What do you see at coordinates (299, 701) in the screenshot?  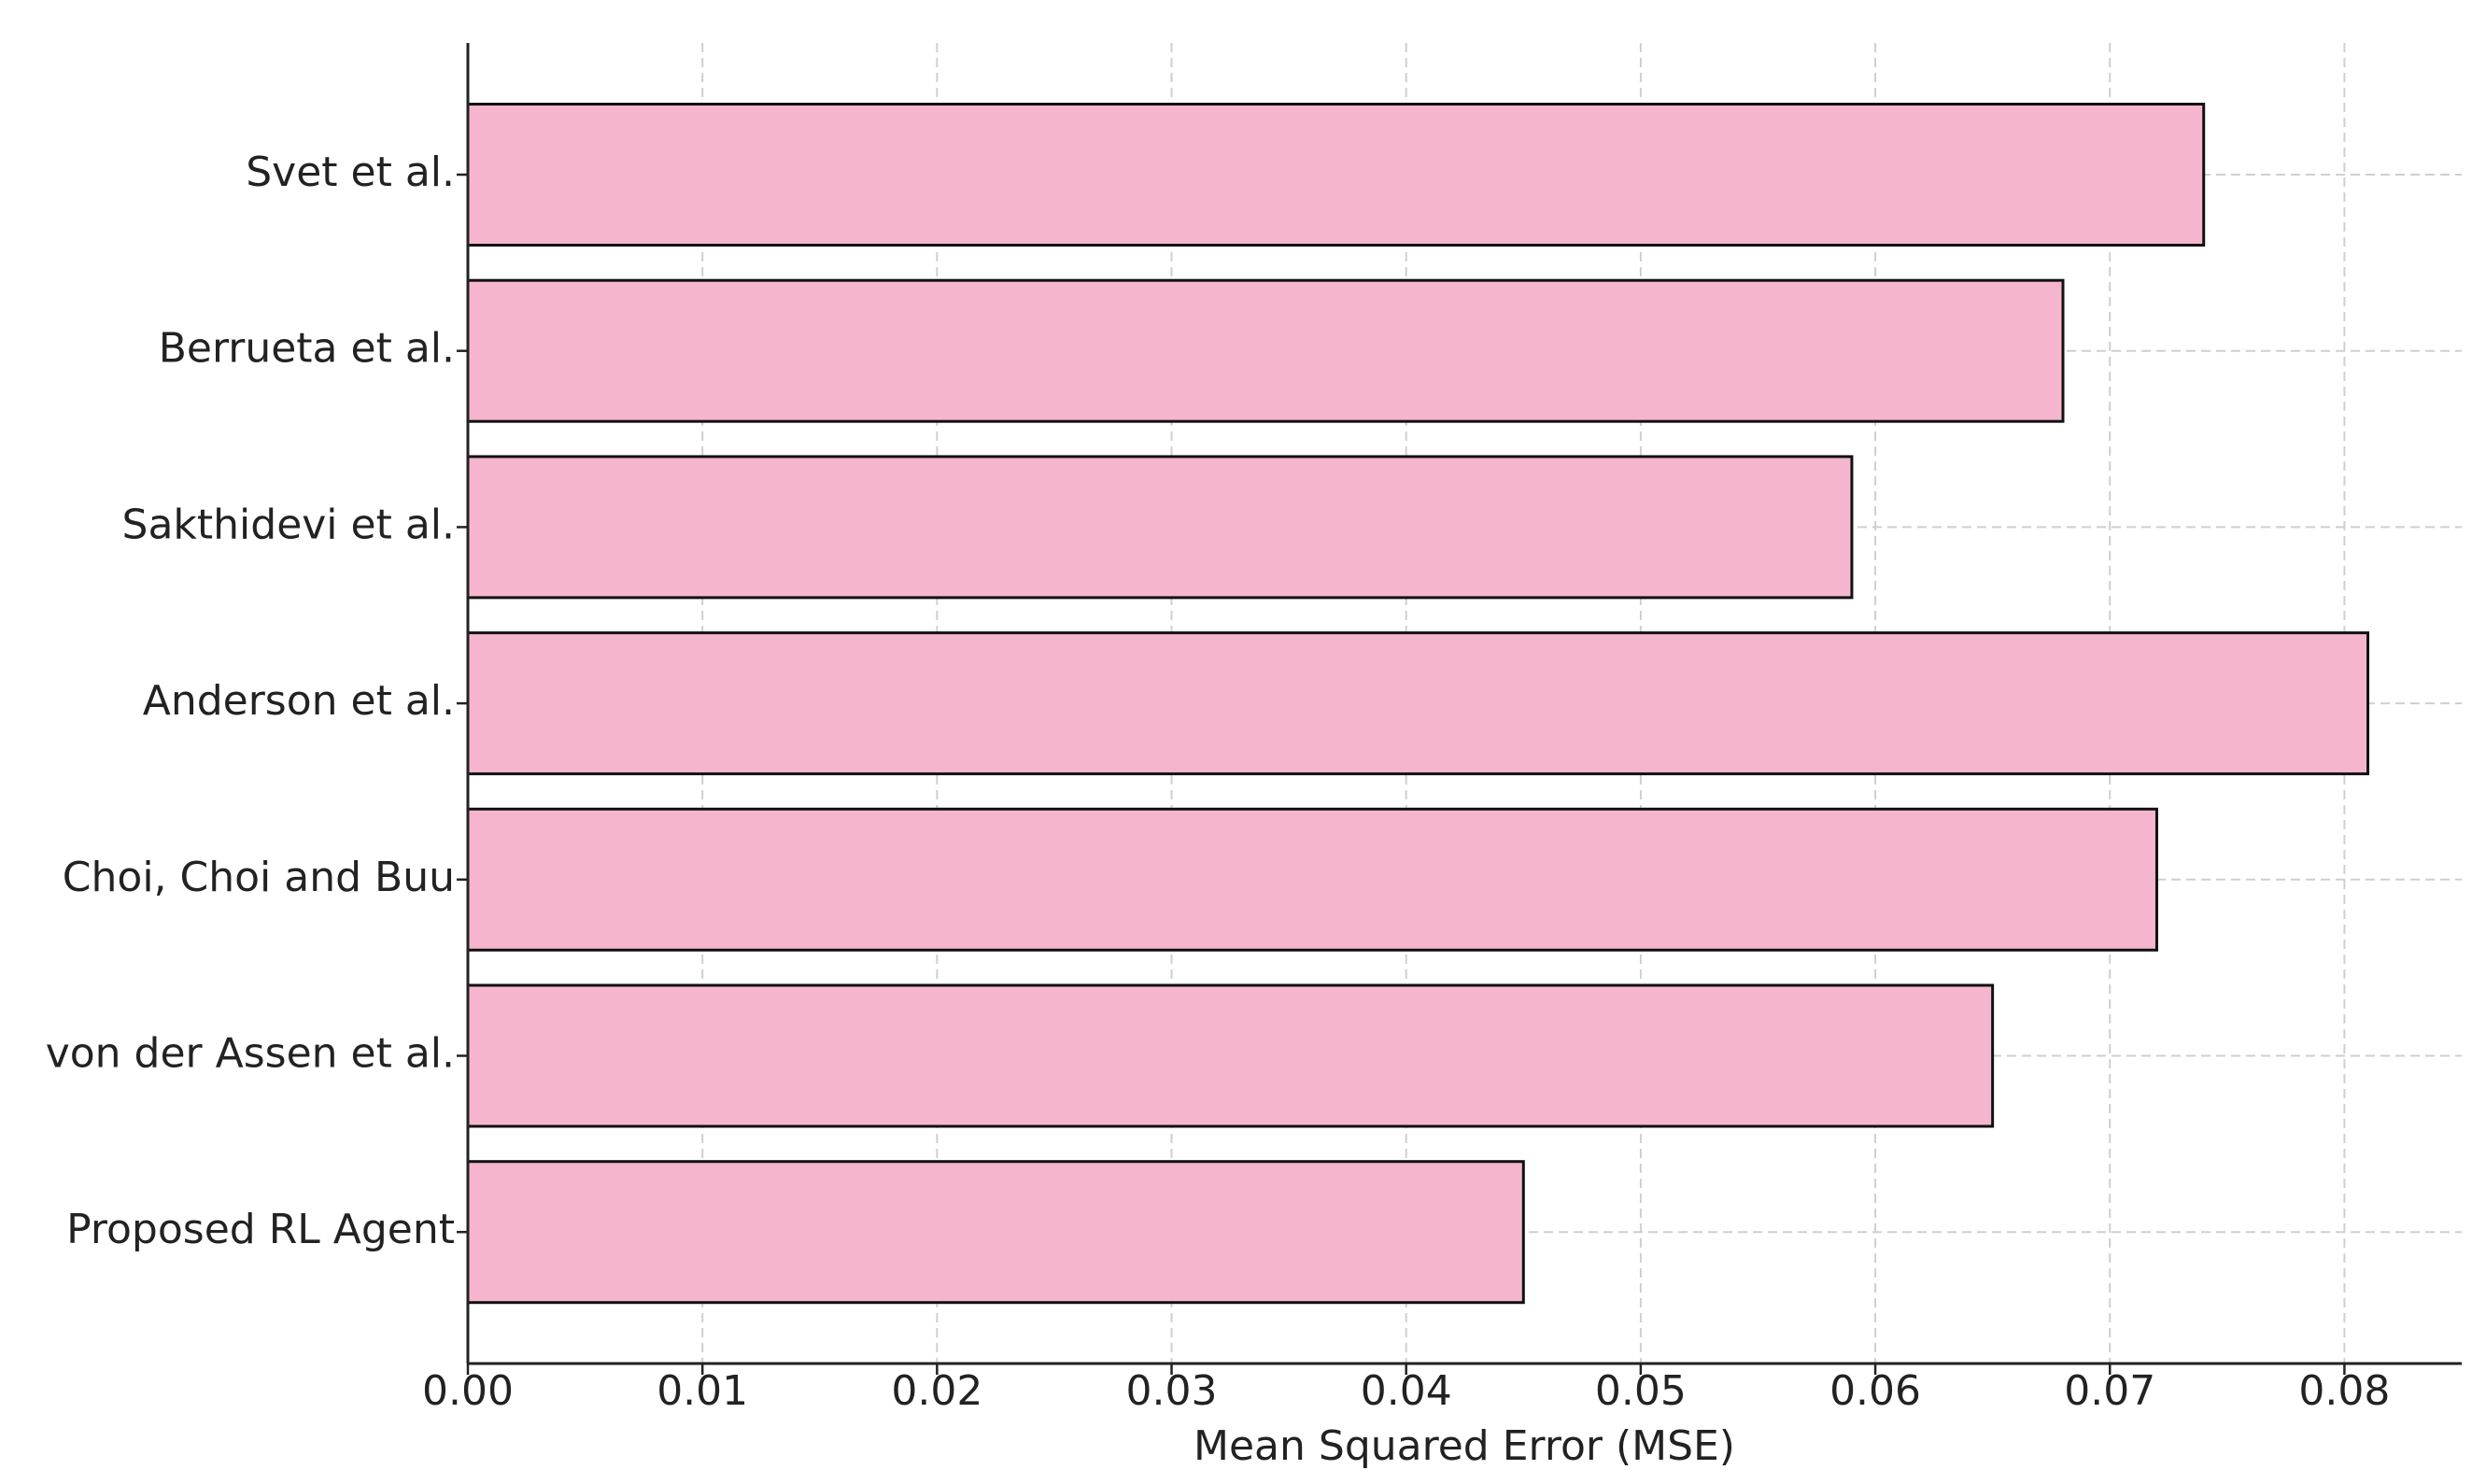 I see `y-tick-label: Anderson et al.` at bounding box center [299, 701].